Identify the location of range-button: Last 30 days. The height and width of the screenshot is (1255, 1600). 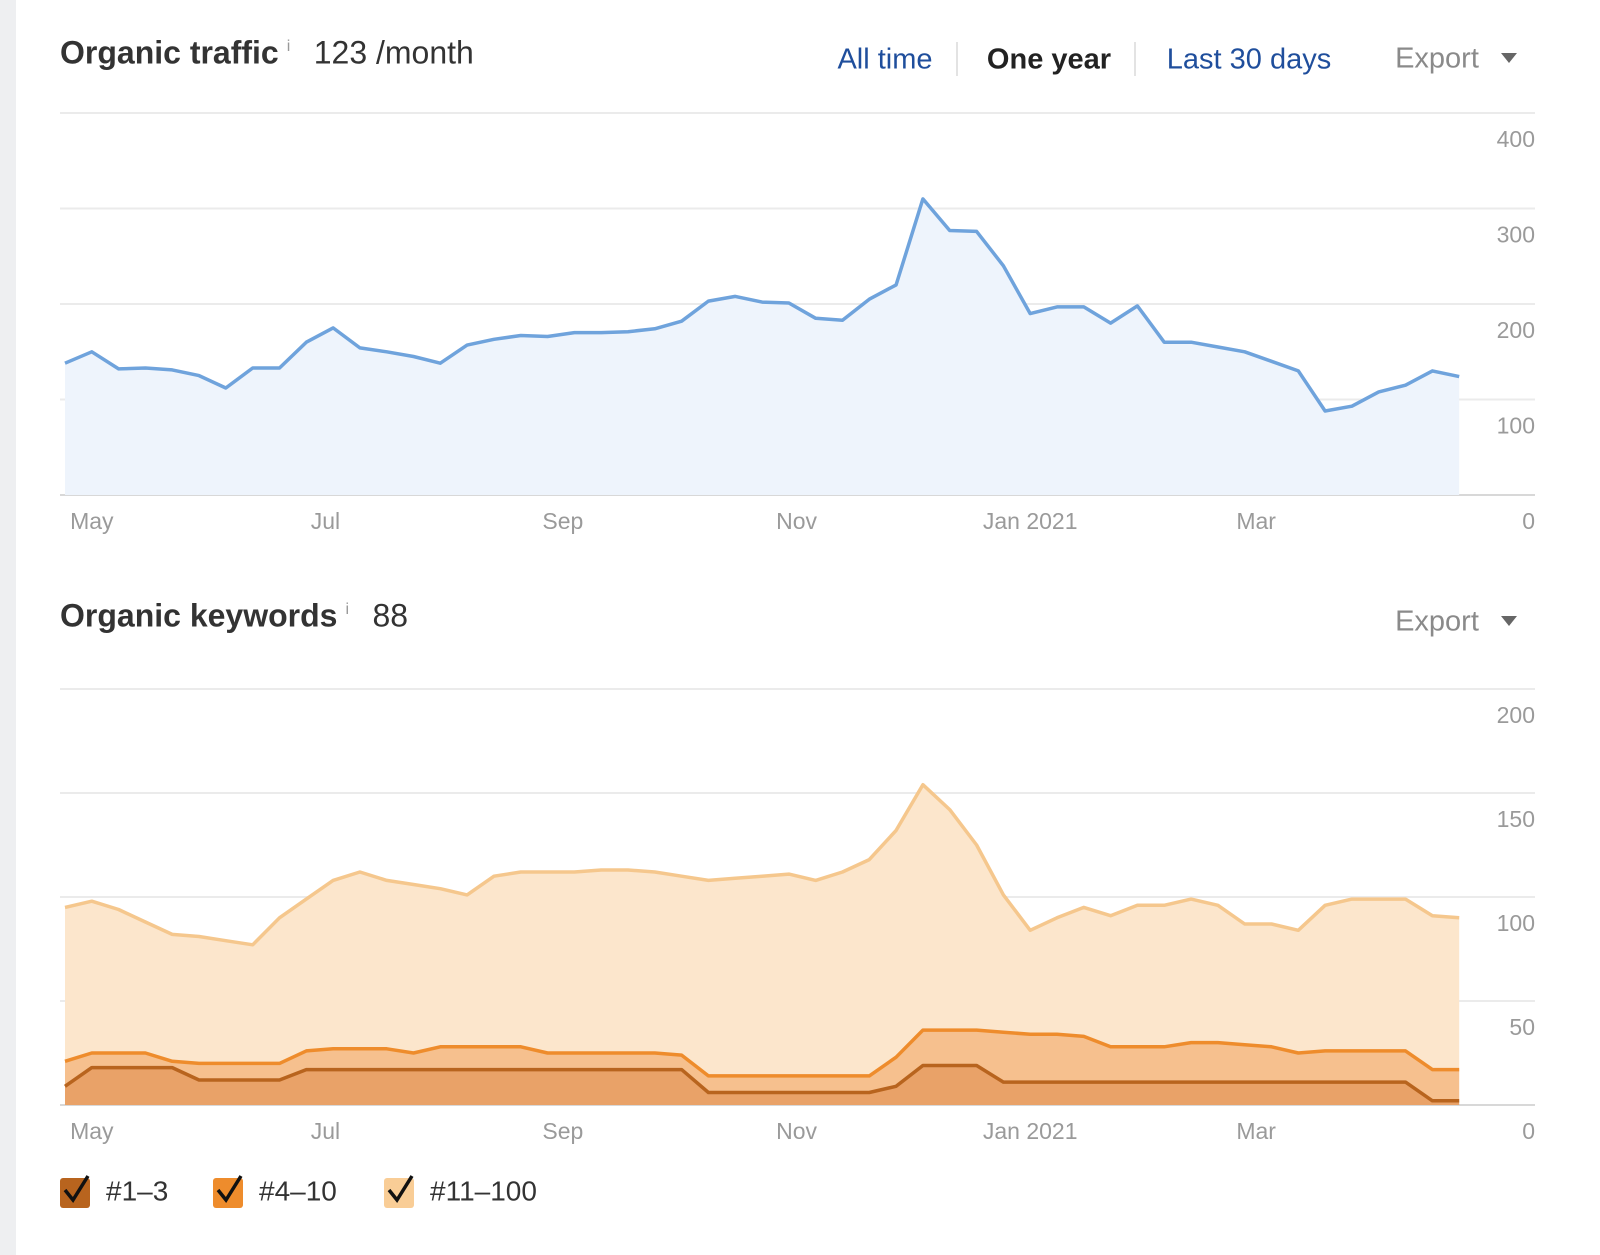
(1249, 60).